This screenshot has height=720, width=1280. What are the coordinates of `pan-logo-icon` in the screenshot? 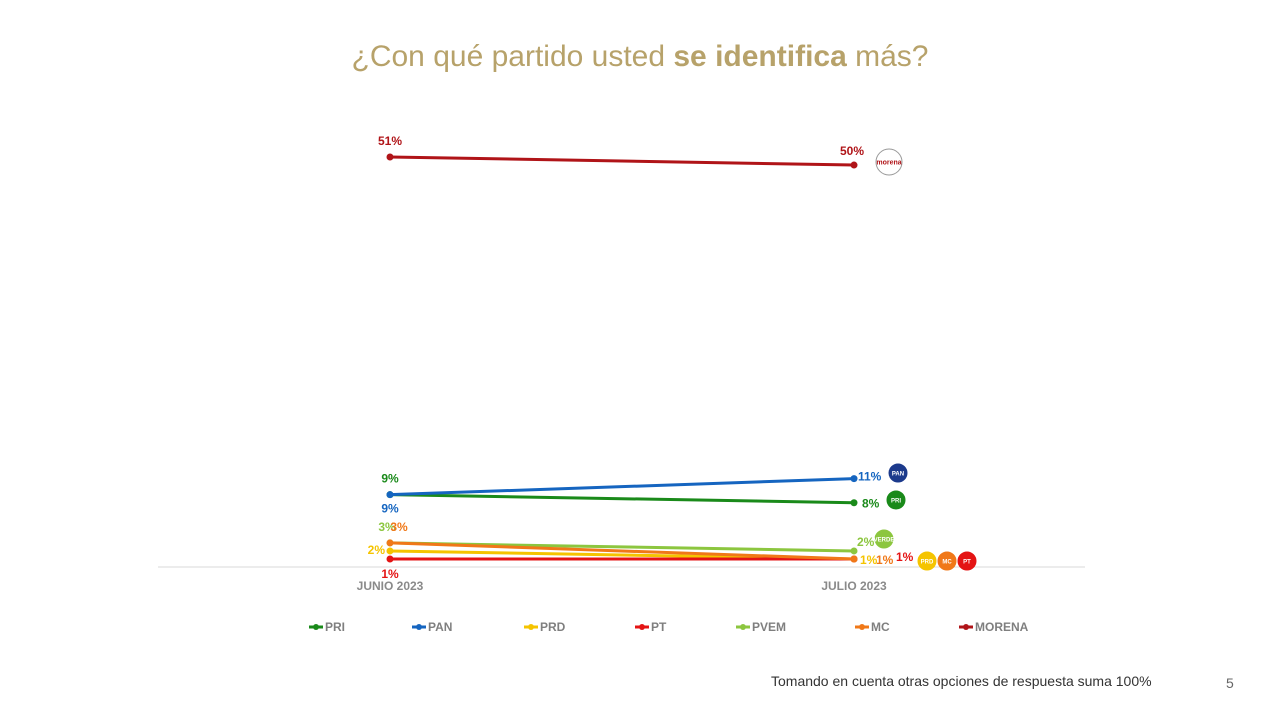 It's located at (898, 473).